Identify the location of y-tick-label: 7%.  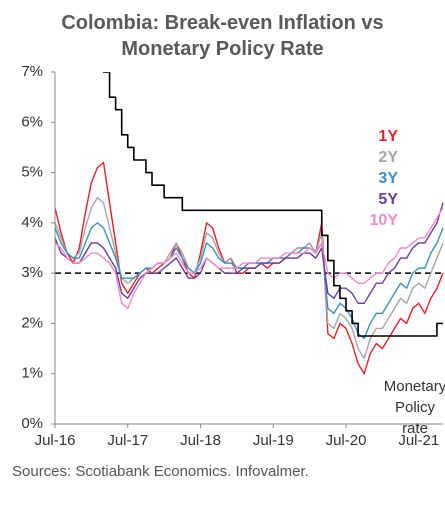
(32, 71).